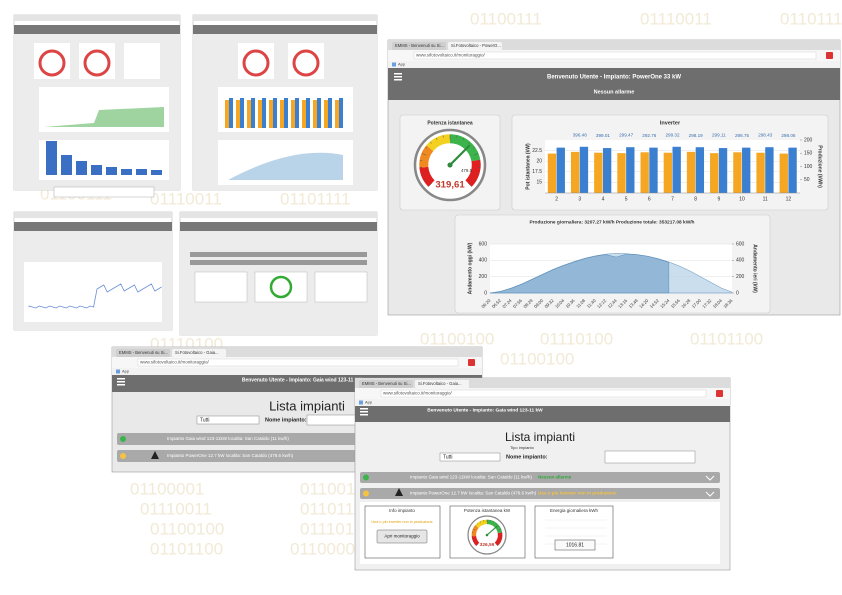 The width and height of the screenshot is (842, 595). What do you see at coordinates (537, 172) in the screenshot?
I see `y-tick-label: 17.5` at bounding box center [537, 172].